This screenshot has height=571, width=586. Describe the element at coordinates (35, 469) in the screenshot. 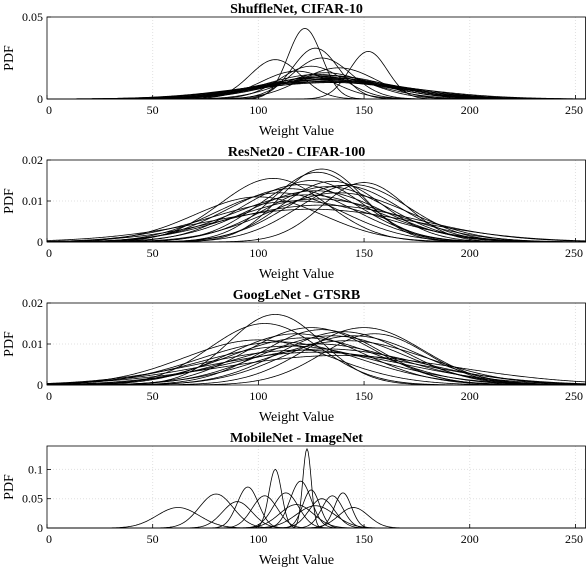

I see `y-tick-label: 0.1` at that location.